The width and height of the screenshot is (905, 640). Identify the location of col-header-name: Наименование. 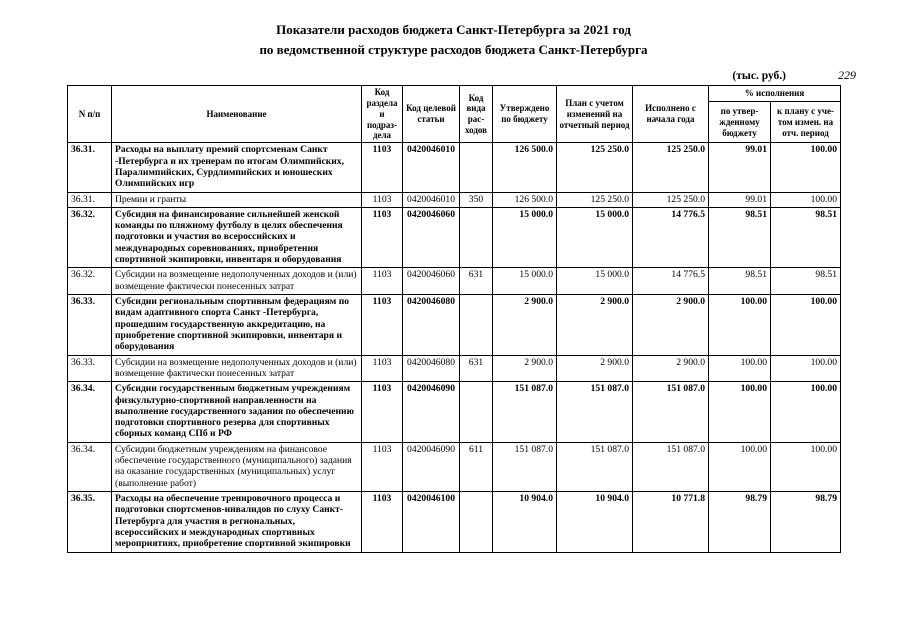
(236, 114).